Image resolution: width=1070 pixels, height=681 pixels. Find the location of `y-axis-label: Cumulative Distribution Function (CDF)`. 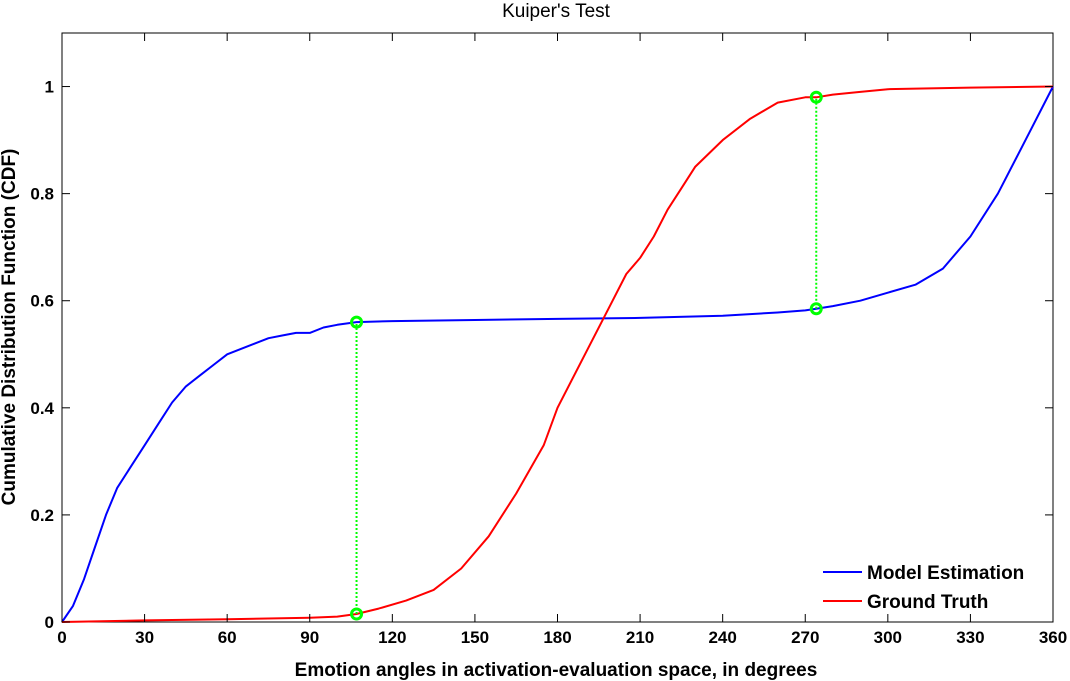

y-axis-label: Cumulative Distribution Function (CDF) is located at coordinates (10, 327).